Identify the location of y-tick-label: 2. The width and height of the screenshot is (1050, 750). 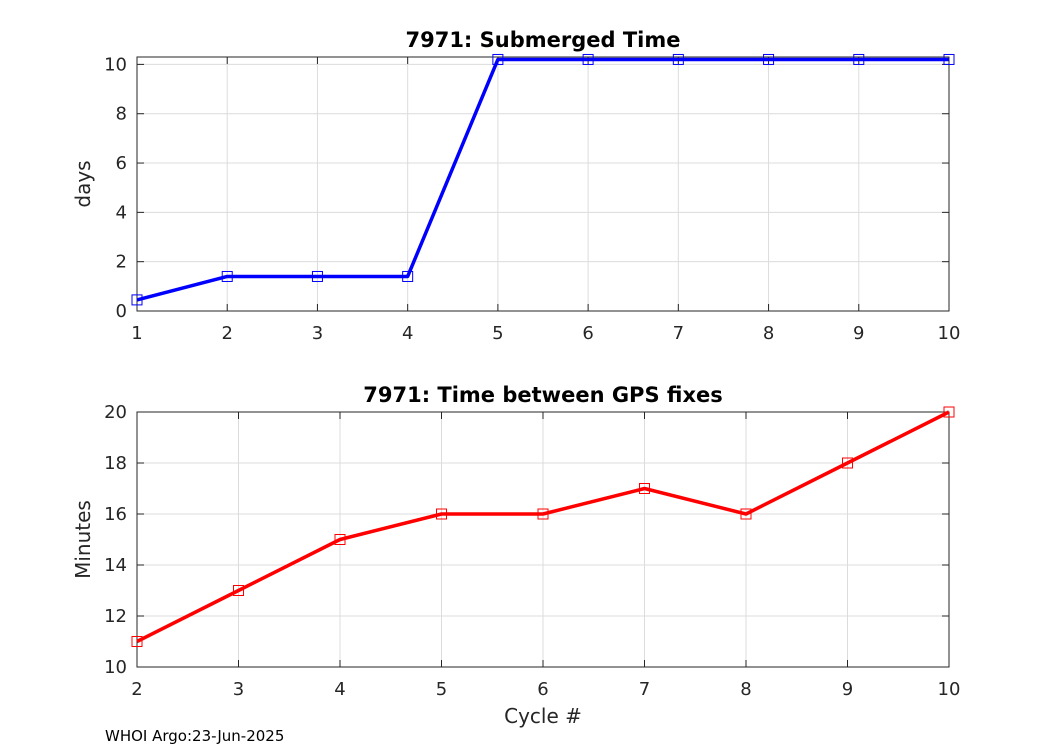
(121, 262).